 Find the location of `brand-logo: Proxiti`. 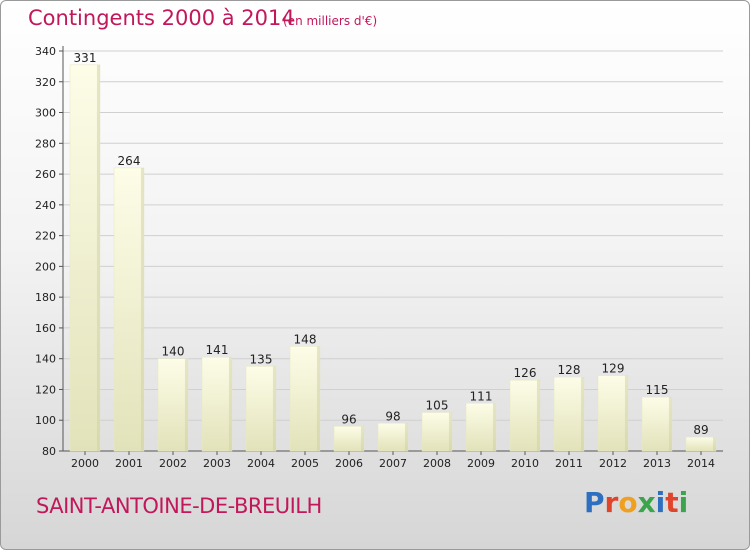

brand-logo: Proxiti is located at coordinates (636, 502).